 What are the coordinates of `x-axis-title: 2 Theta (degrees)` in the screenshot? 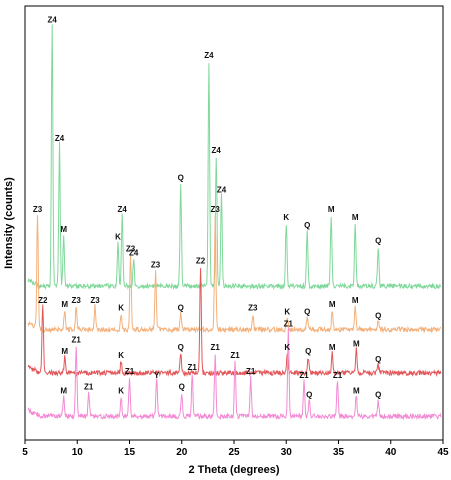 It's located at (233, 470).